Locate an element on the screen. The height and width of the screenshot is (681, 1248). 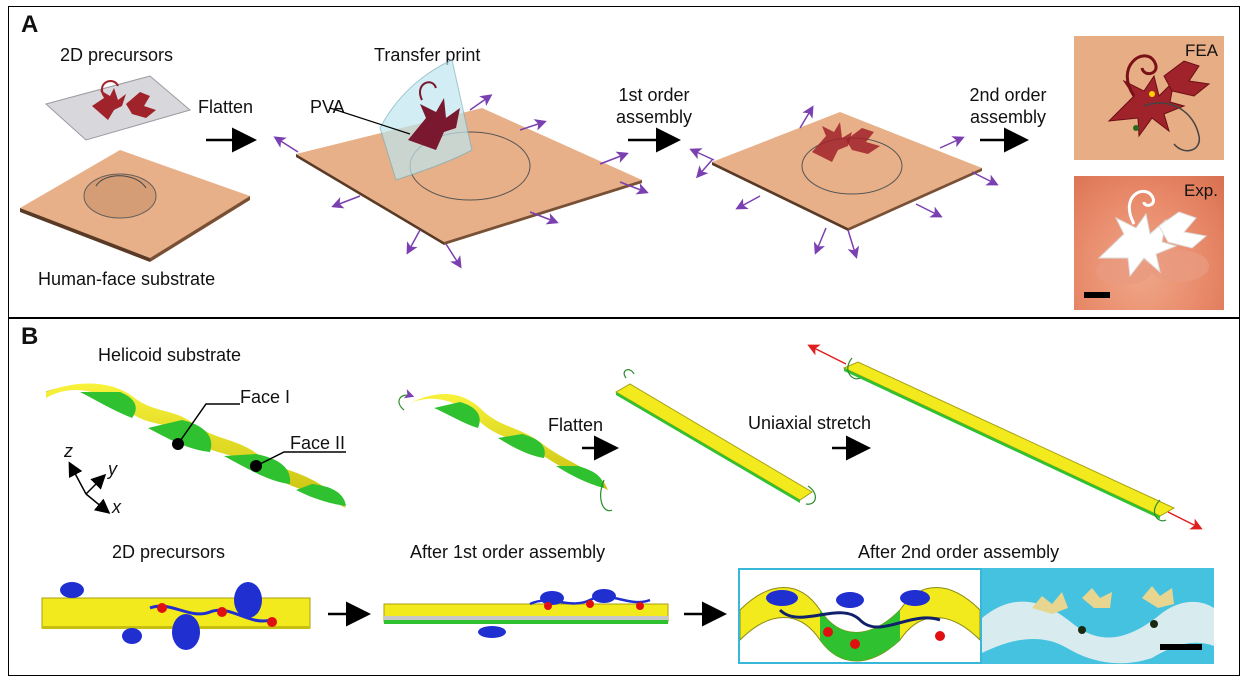
a-first-order-substrate is located at coordinates (847, 171).